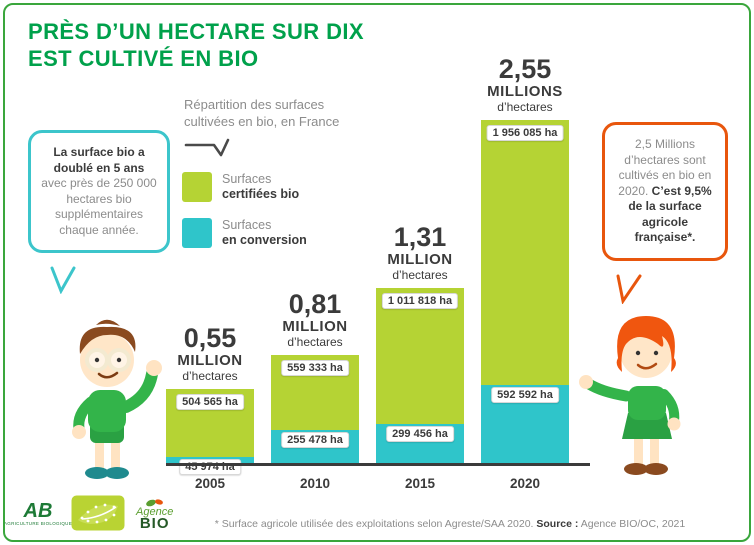  What do you see at coordinates (315, 440) in the screenshot?
I see `value-label-conversion-2010: 255 478 ha` at bounding box center [315, 440].